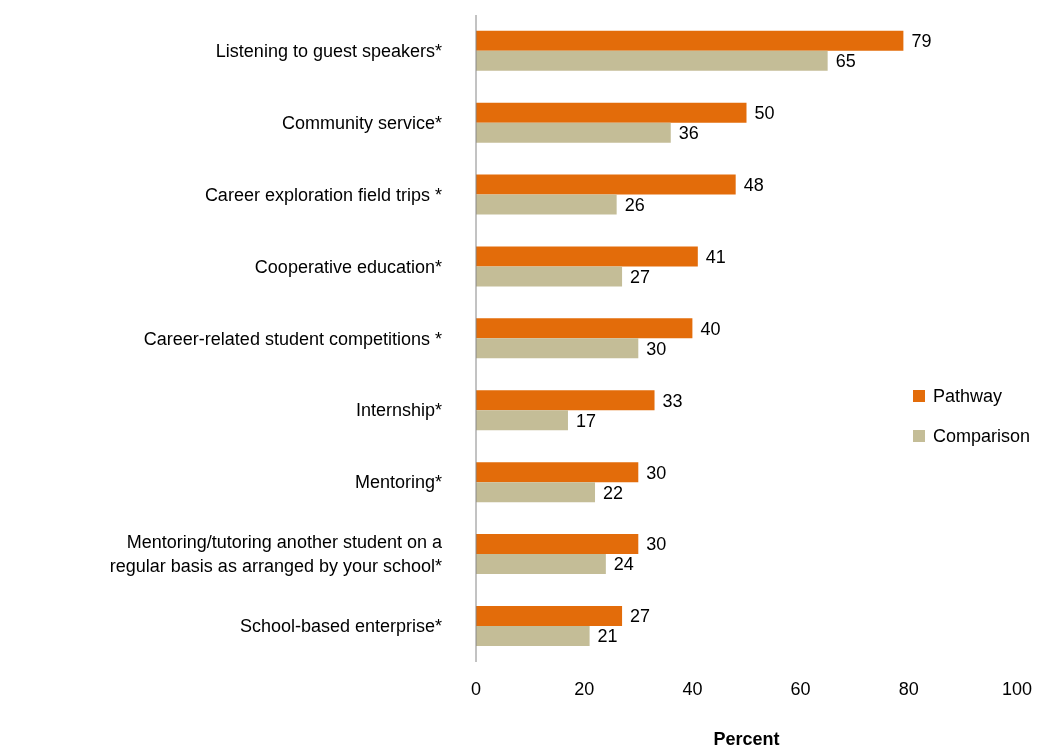  I want to click on y-tick-label: Community service*, so click(361, 122).